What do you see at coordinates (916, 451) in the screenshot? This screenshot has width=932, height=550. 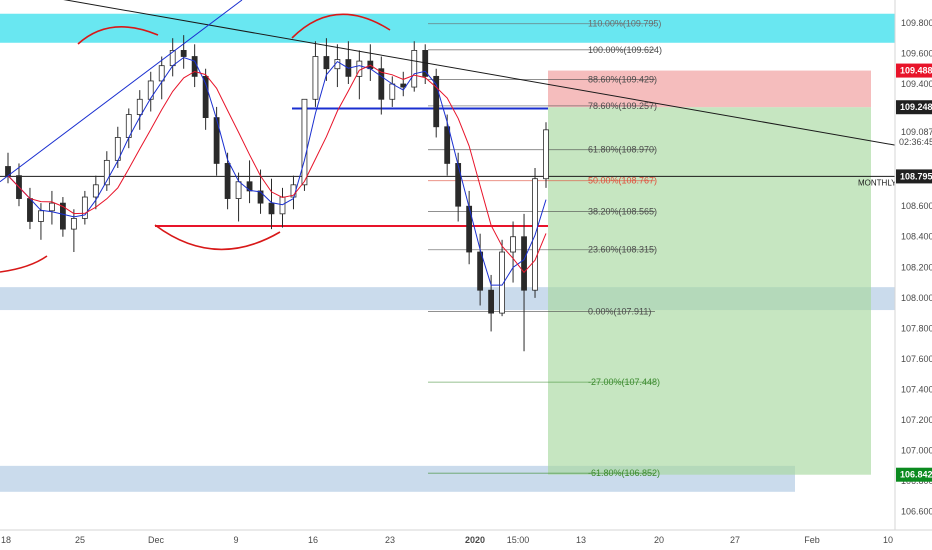 I see `y-tick-label: 107.000` at bounding box center [916, 451].